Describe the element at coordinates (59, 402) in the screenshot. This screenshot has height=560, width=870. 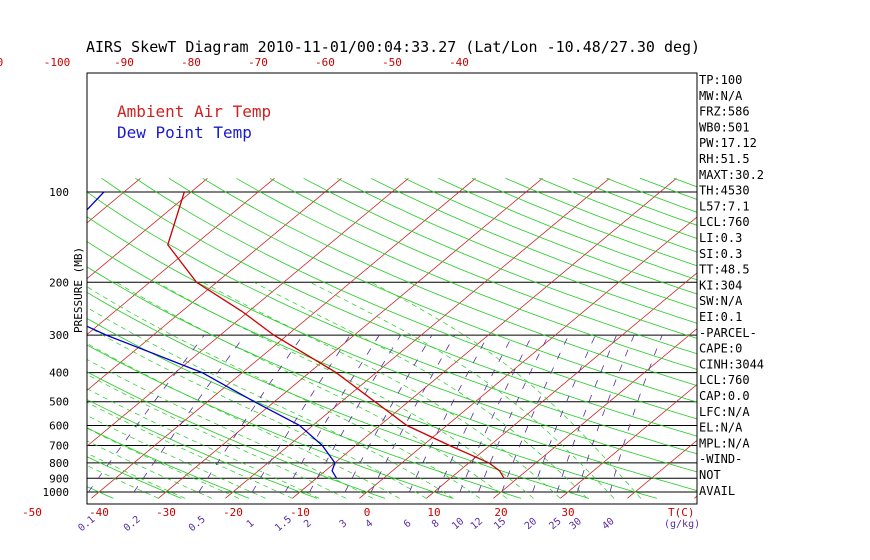
I see `pressure-tick-label: 500` at that location.